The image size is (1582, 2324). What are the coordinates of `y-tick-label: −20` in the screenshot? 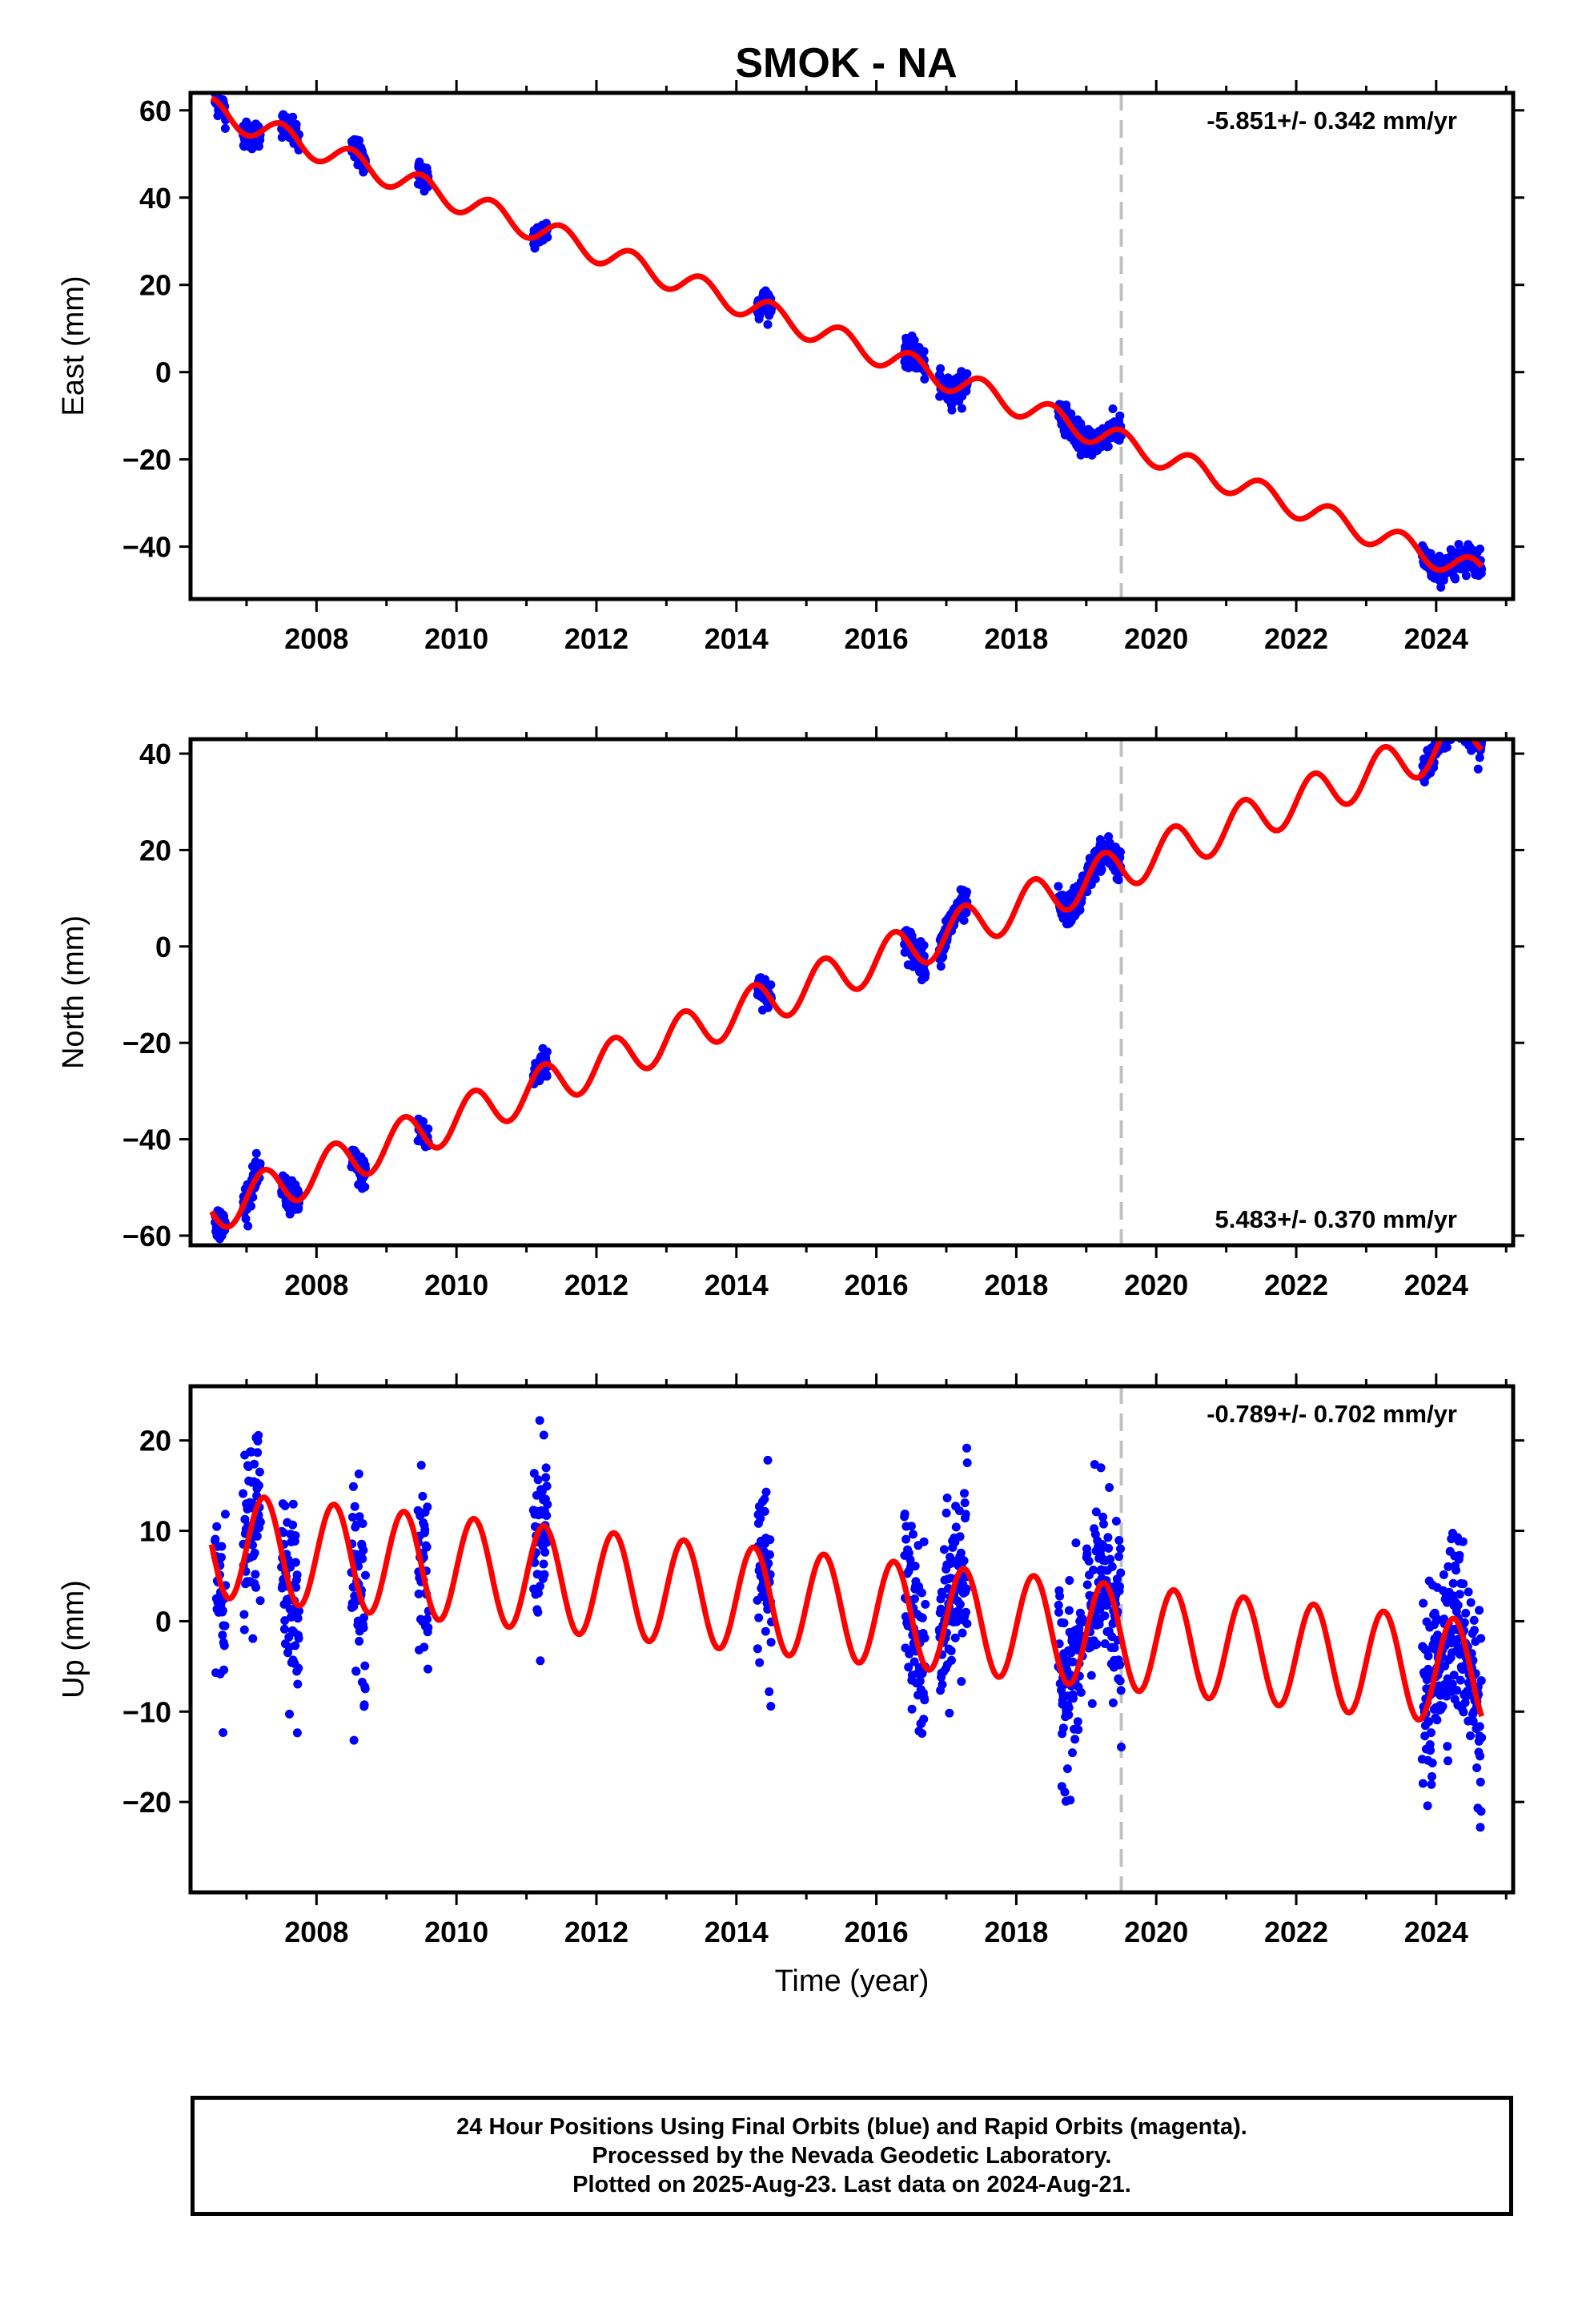 It's located at (146, 1043).